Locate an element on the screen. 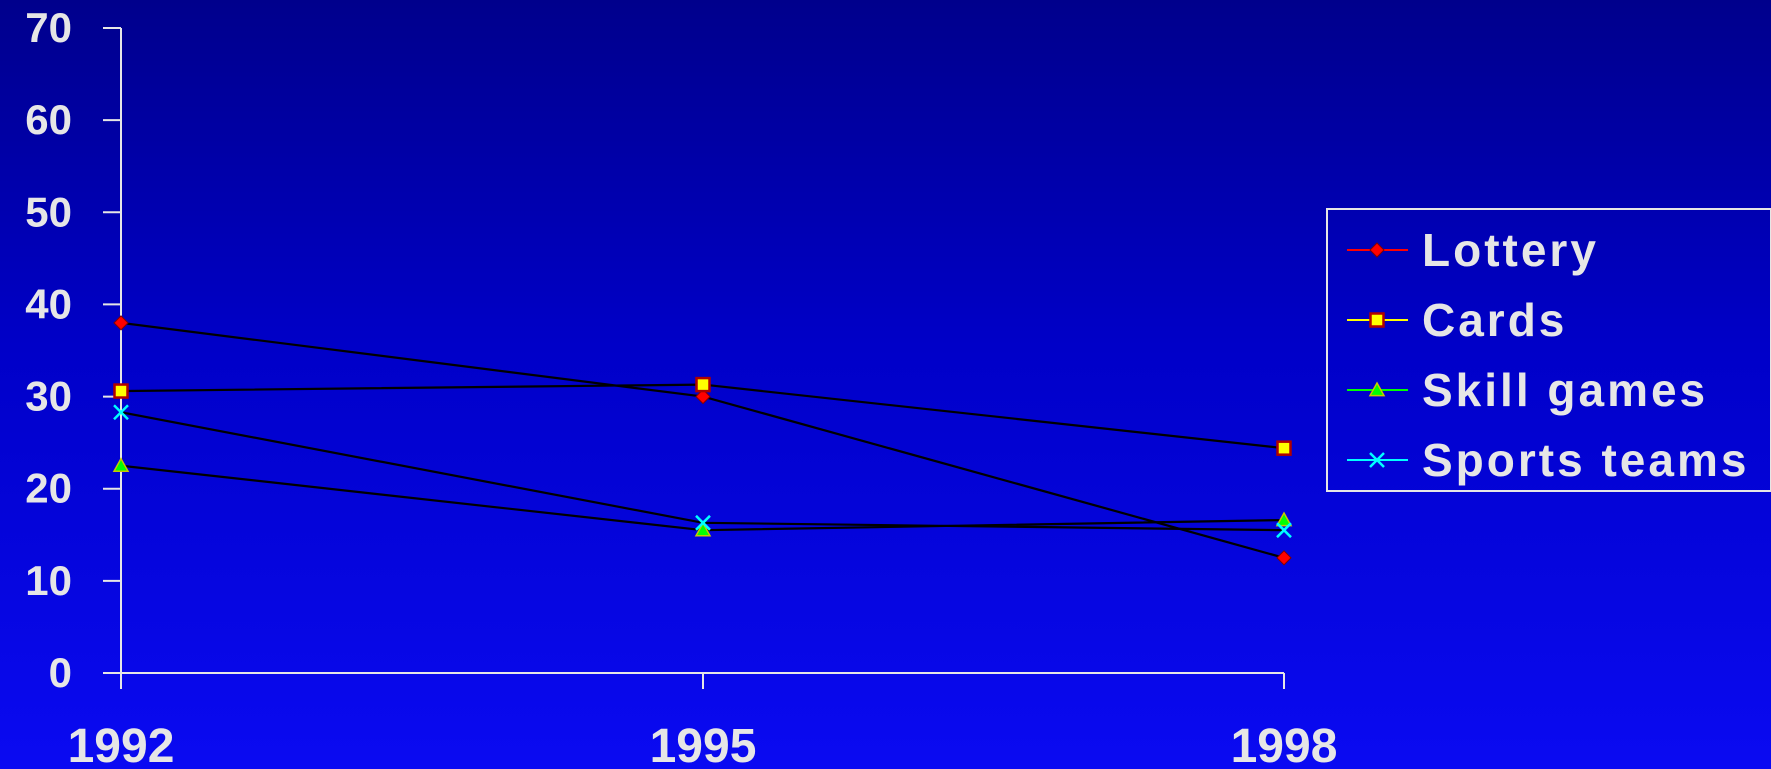 Image resolution: width=1771 pixels, height=769 pixels. y-tick-label: 0 is located at coordinates (60, 672).